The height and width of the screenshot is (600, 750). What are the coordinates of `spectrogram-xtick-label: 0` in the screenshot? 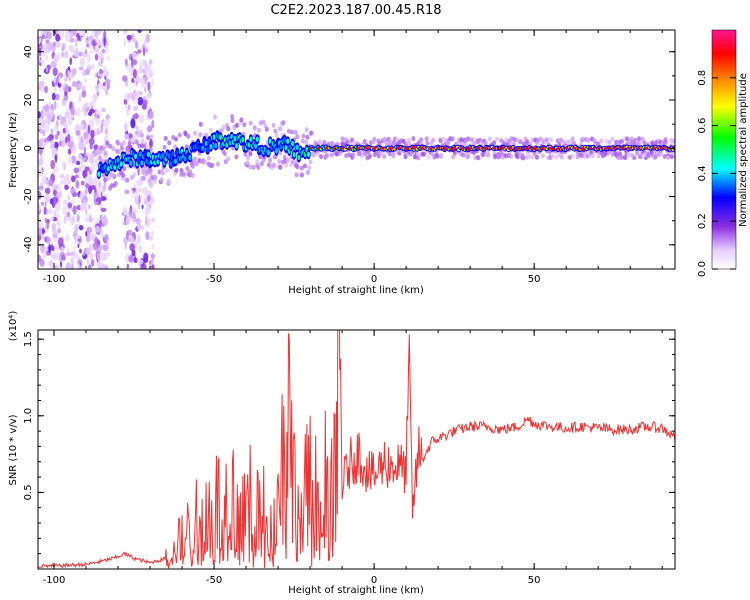 It's located at (374, 279).